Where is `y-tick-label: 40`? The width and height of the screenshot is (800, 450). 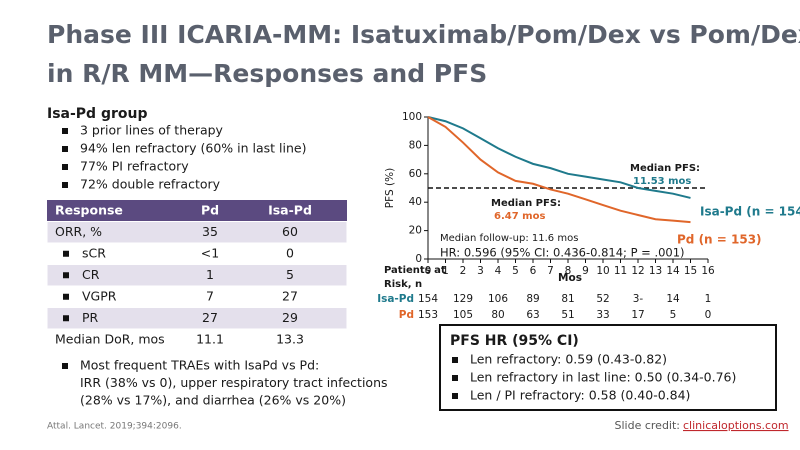 y-tick-label: 40 is located at coordinates (415, 202).